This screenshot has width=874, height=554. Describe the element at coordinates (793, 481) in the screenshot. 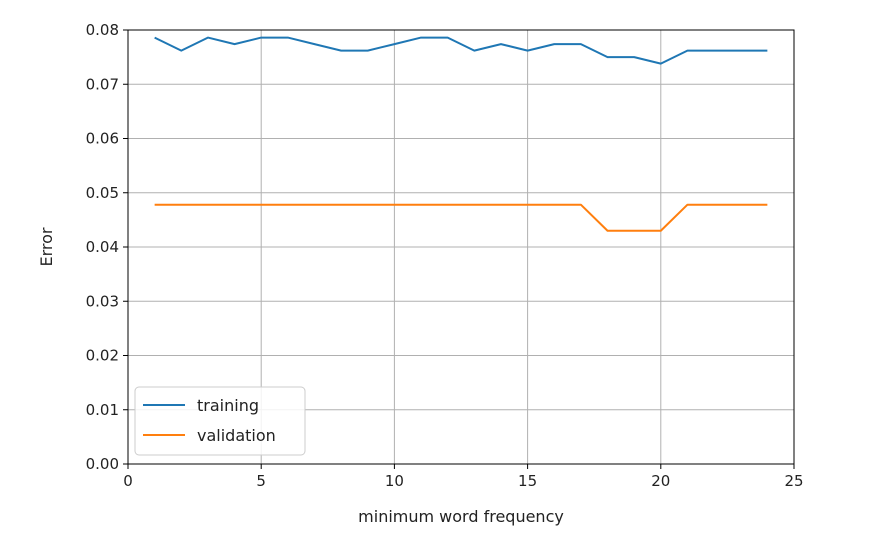

I see `x-tick-label: 25` at that location.